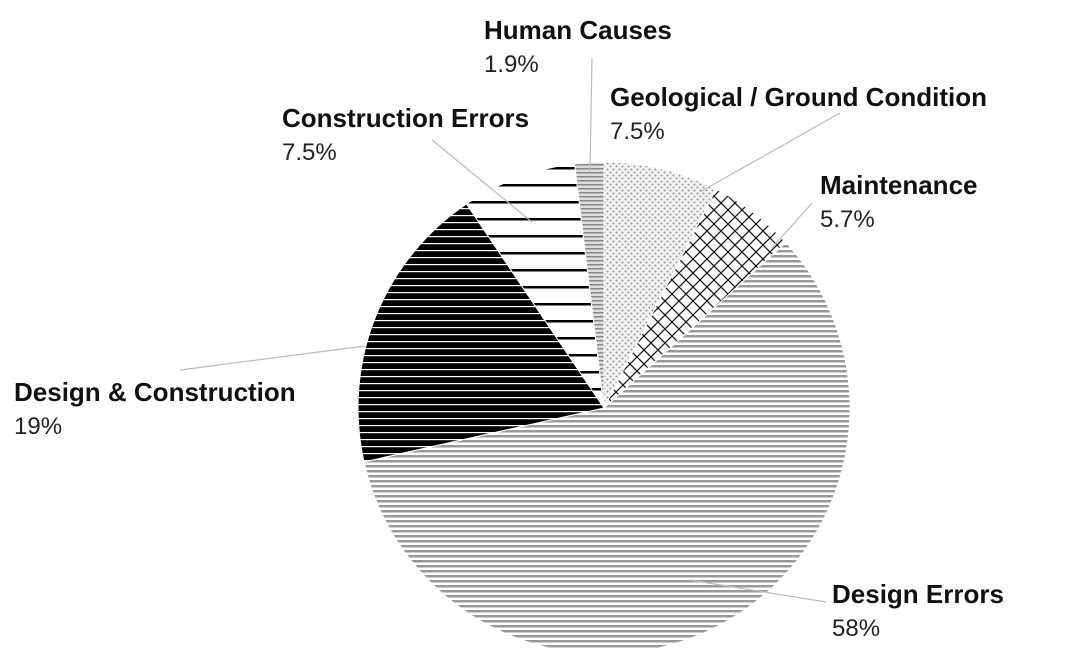  I want to click on slice-label: Construction Errors, so click(405, 118).